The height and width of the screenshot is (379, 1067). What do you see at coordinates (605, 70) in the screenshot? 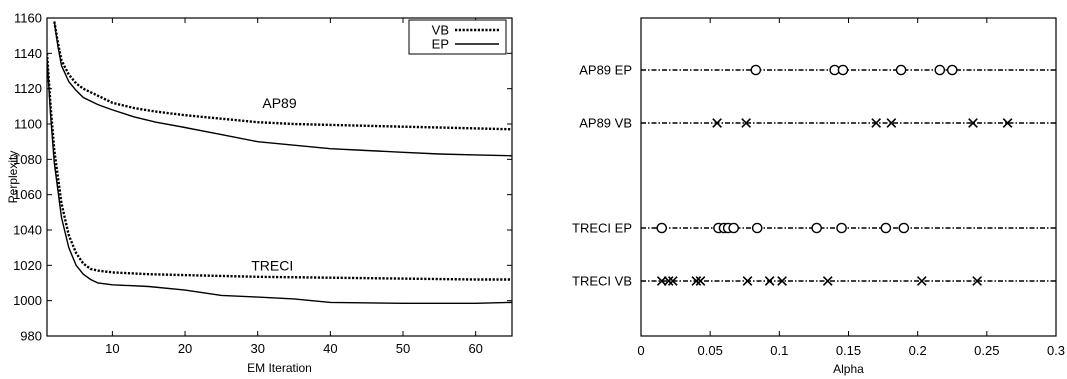
I see `row-label: AP89 EP` at bounding box center [605, 70].